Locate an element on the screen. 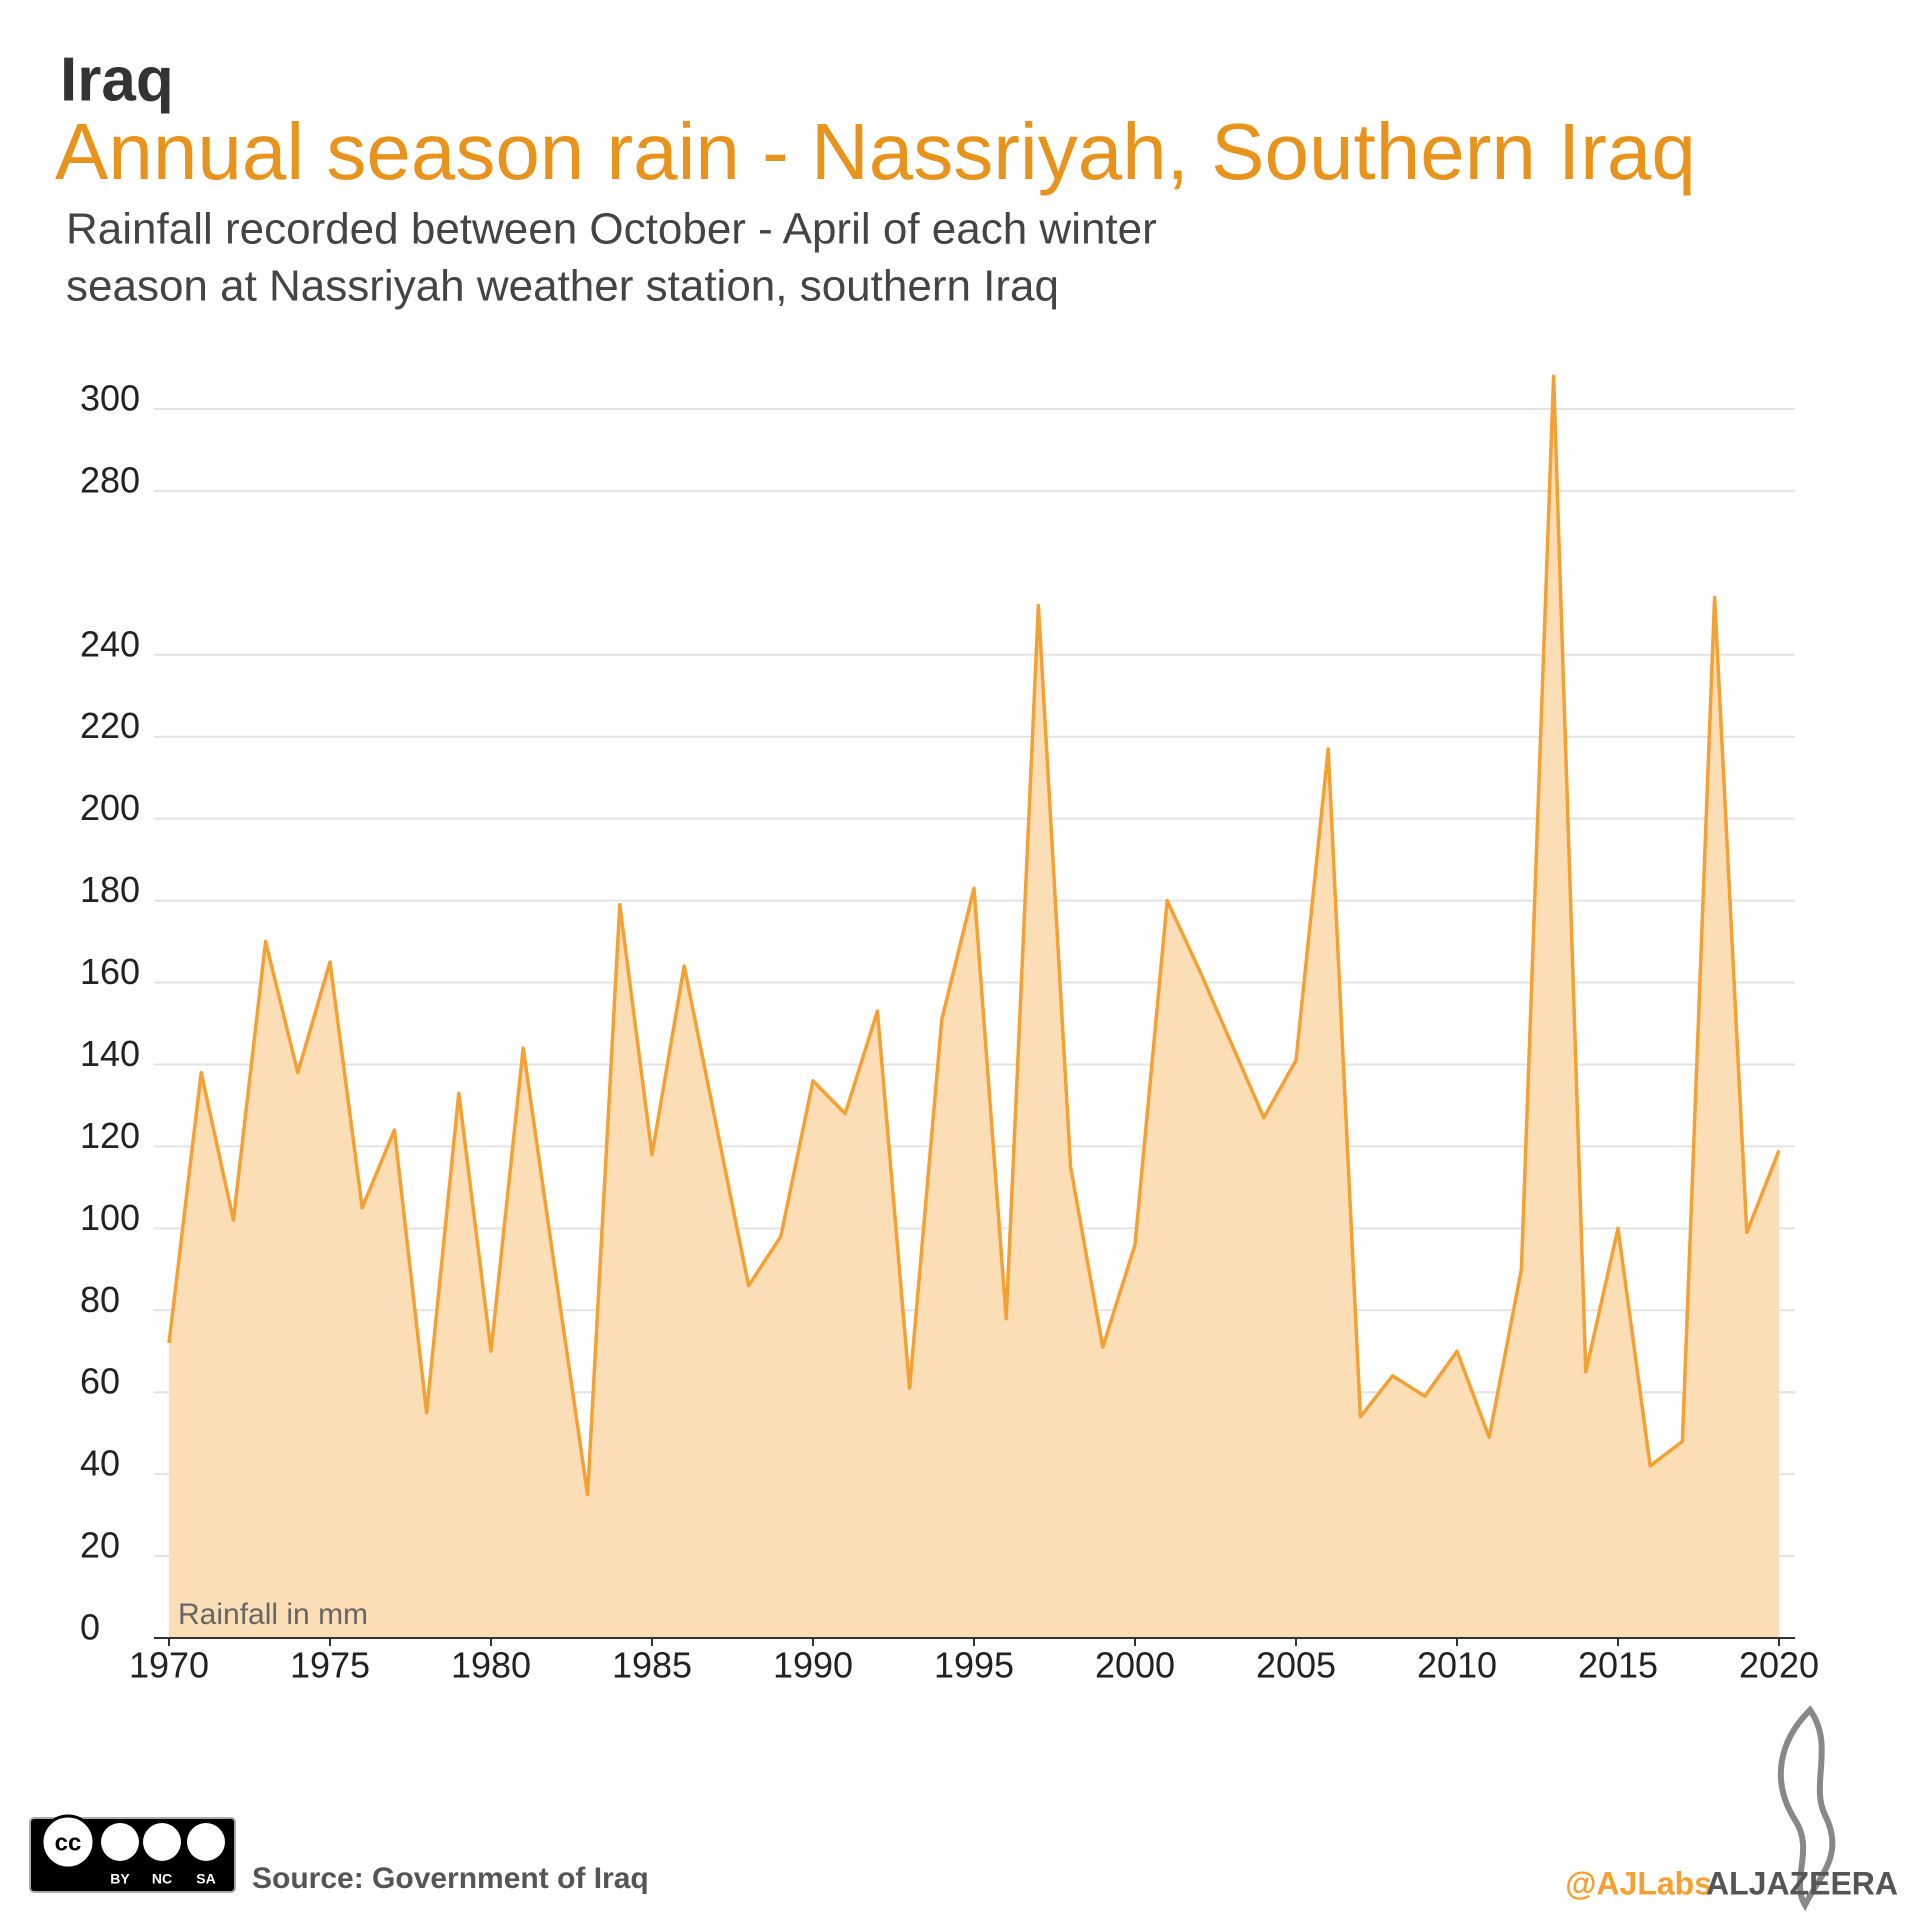 This screenshot has height=1925, width=1920. handle: @AJLabs is located at coordinates (1638, 1883).